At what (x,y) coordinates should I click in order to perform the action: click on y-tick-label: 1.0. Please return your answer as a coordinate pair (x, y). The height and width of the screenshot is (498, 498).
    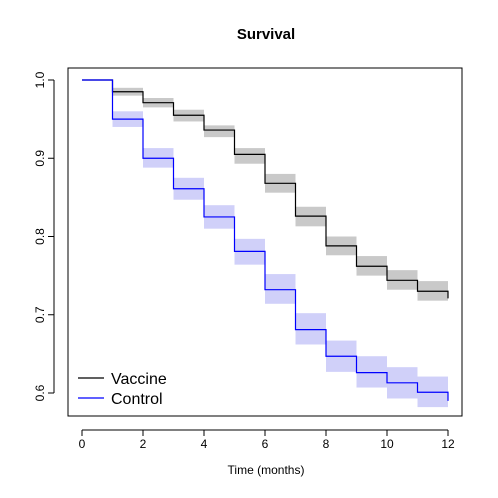
    Looking at the image, I should click on (40, 79).